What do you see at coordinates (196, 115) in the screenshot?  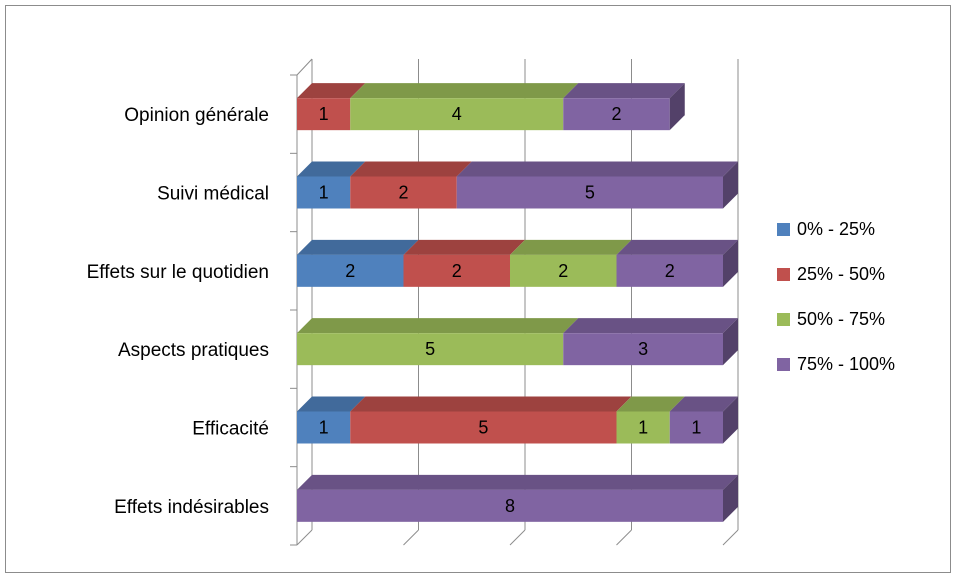 I see `category-label: Opinion générale` at bounding box center [196, 115].